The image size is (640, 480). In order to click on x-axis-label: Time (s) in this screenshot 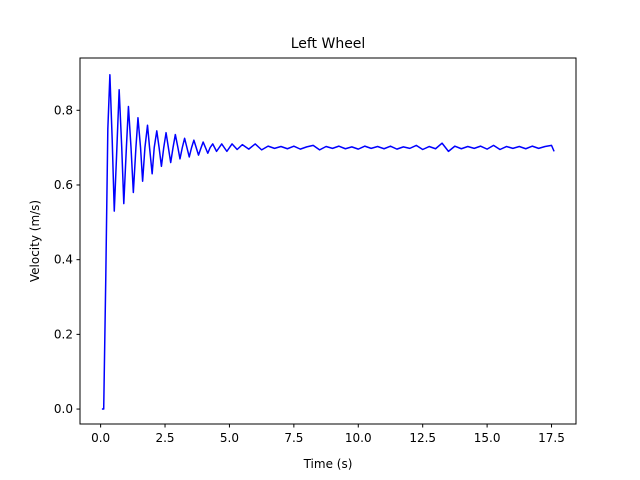, I will do `click(328, 464)`.